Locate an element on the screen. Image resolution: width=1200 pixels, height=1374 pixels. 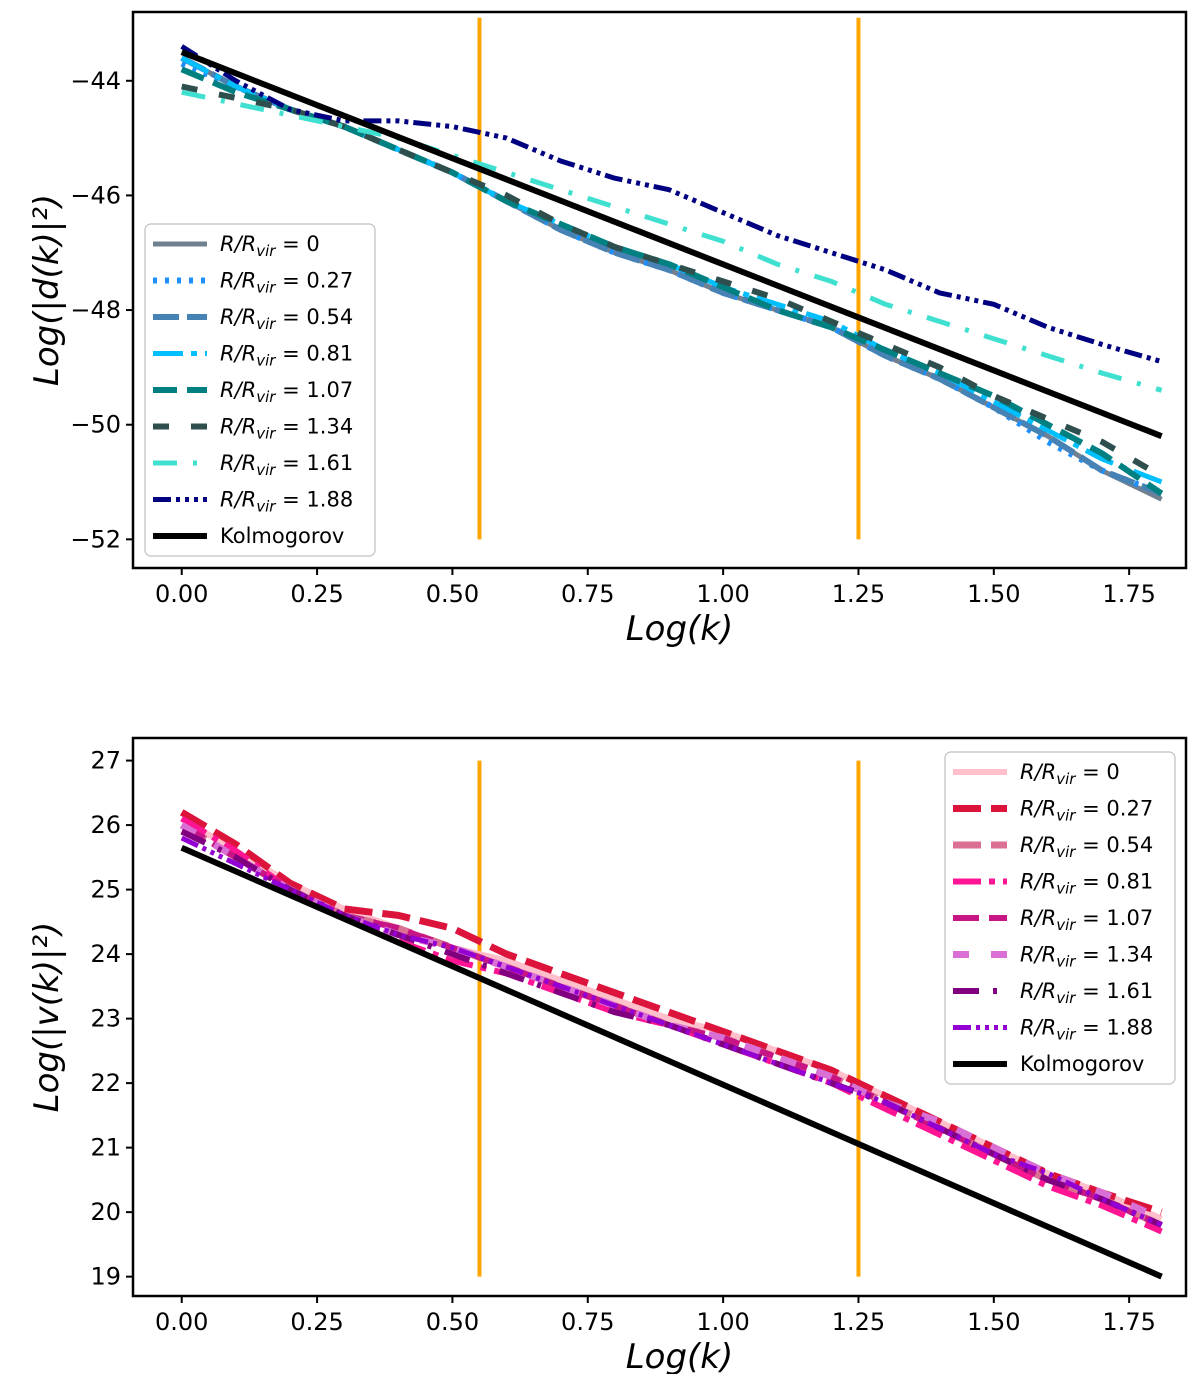
y-tick-label: 19 is located at coordinates (105, 1277).